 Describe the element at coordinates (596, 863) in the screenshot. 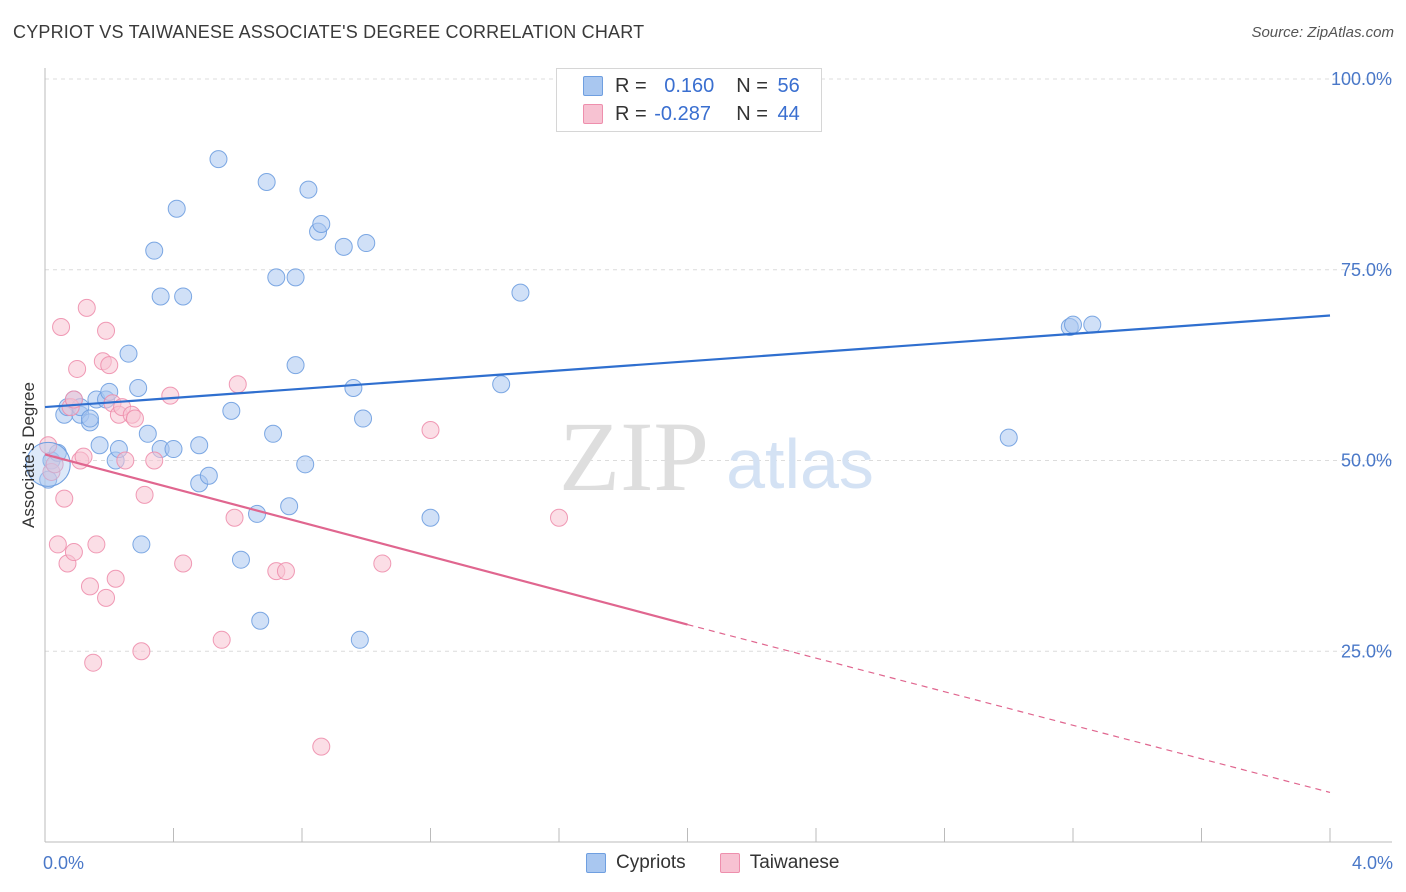

I see `series-swatch-cypriots` at that location.